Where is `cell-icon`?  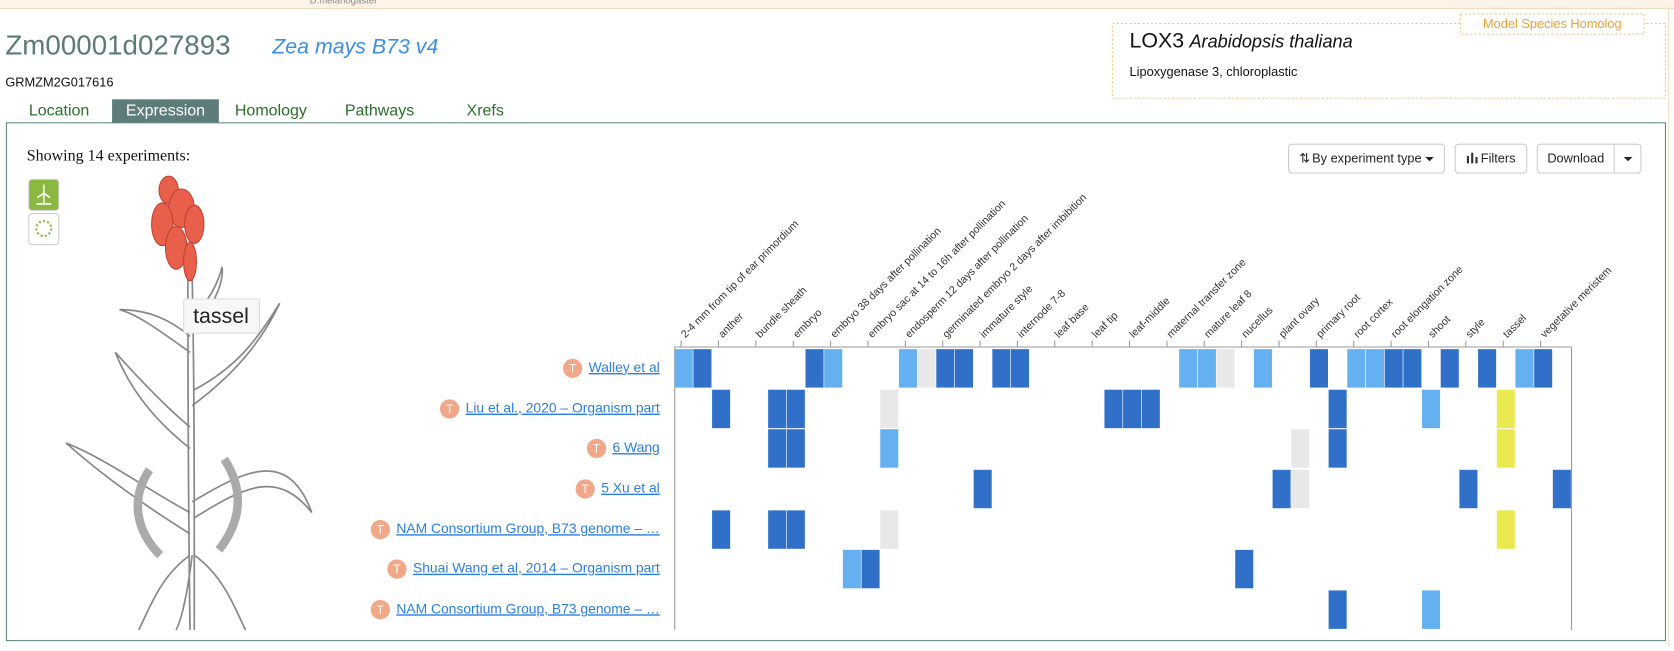
cell-icon is located at coordinates (44, 228).